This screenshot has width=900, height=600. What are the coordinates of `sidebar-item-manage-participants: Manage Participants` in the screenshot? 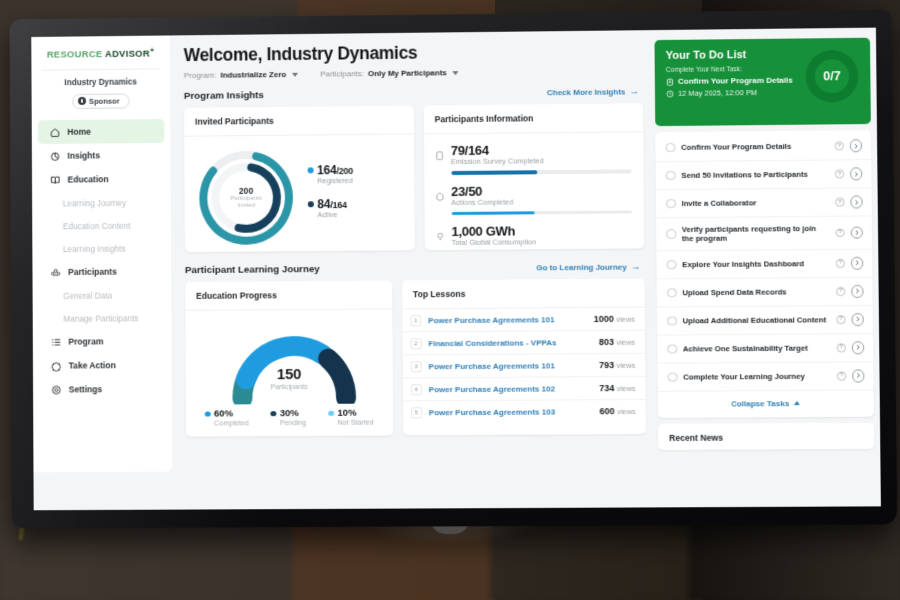 It's located at (102, 318).